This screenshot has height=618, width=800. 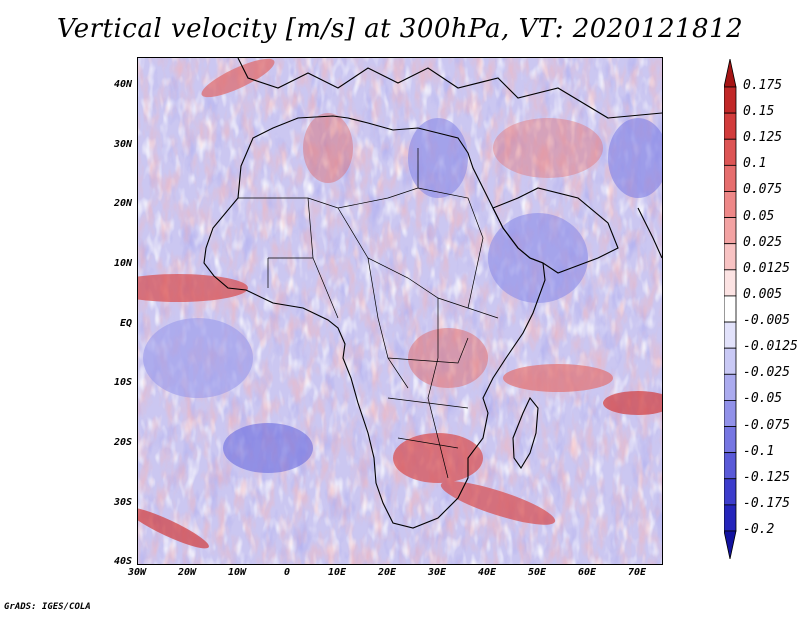 I want to click on lat-label-30s: 30S, so click(x=122, y=502).